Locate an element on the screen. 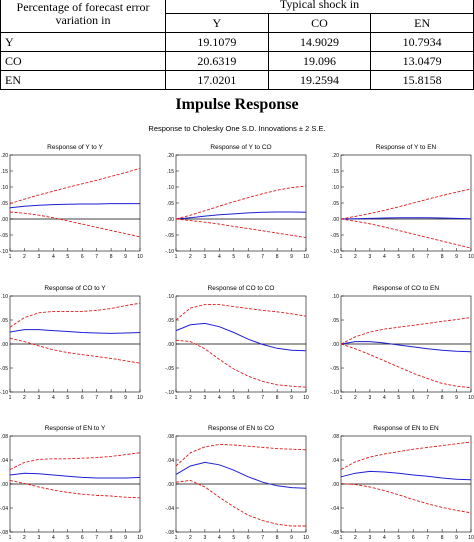  table-row: EN 17.0201 19.2594 15.8158 is located at coordinates (237, 80).